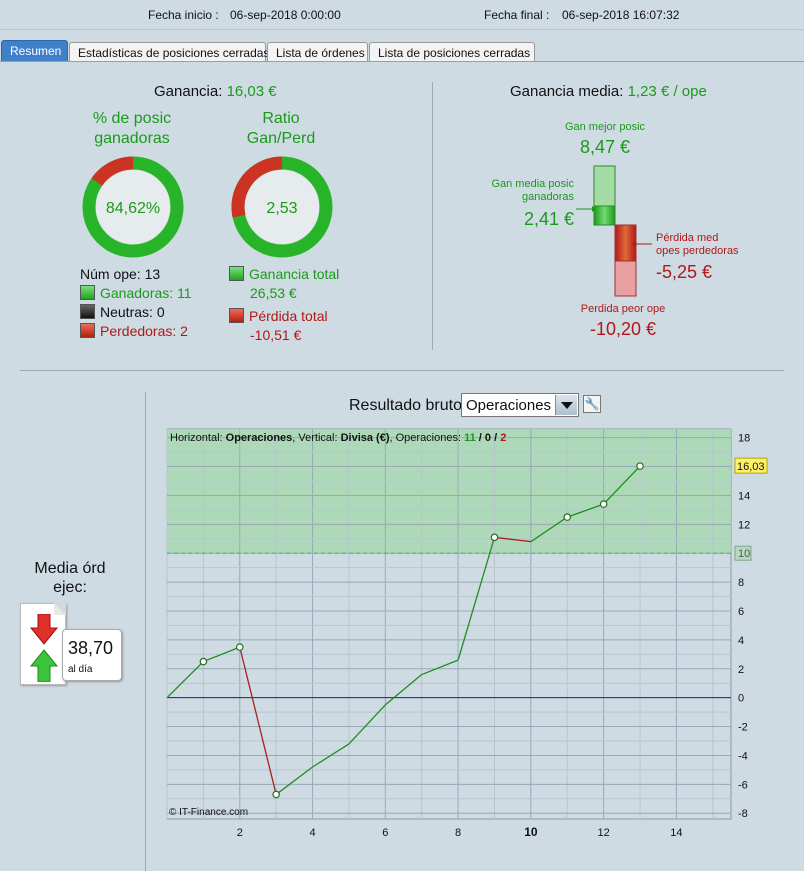 The image size is (804, 871). Describe the element at coordinates (604, 215) in the screenshot. I see `avg-gain-bar` at that location.